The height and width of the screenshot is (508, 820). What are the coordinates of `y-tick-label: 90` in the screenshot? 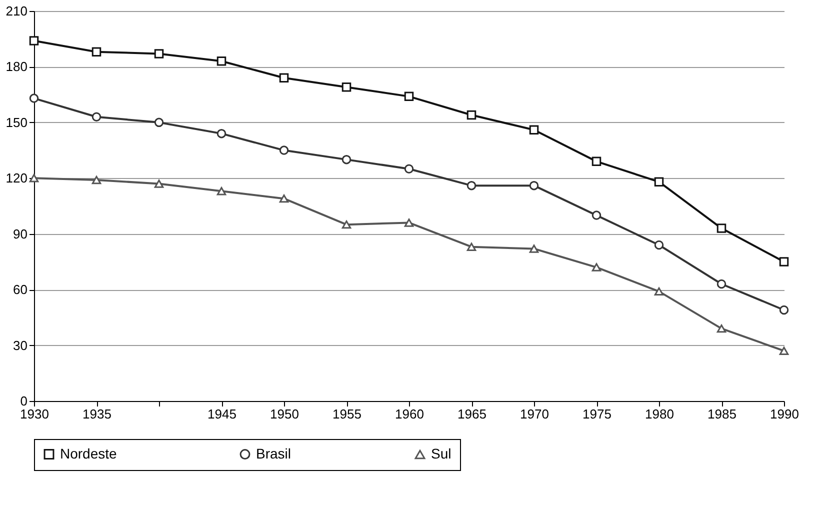 It's located at (20, 234).